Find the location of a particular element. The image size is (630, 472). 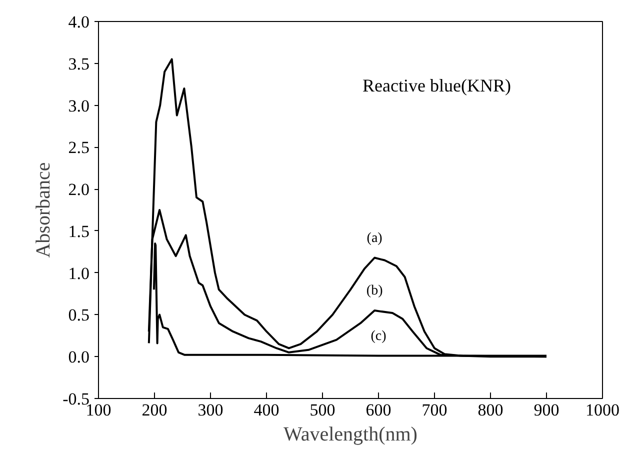

x-tick-label: 700 is located at coordinates (435, 410).